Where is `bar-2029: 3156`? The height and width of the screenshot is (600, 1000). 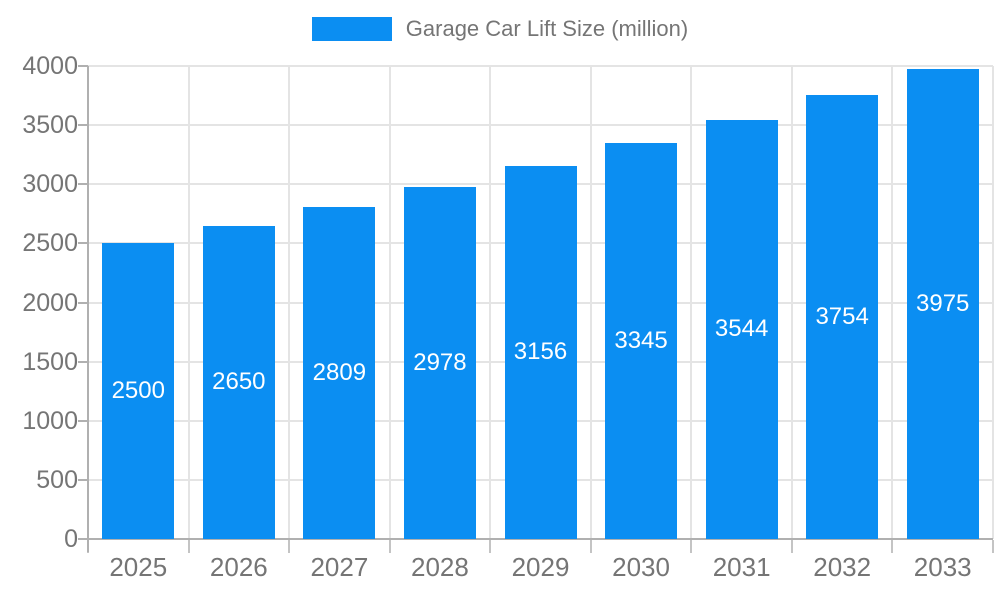
bar-2029: 3156 is located at coordinates (540, 352).